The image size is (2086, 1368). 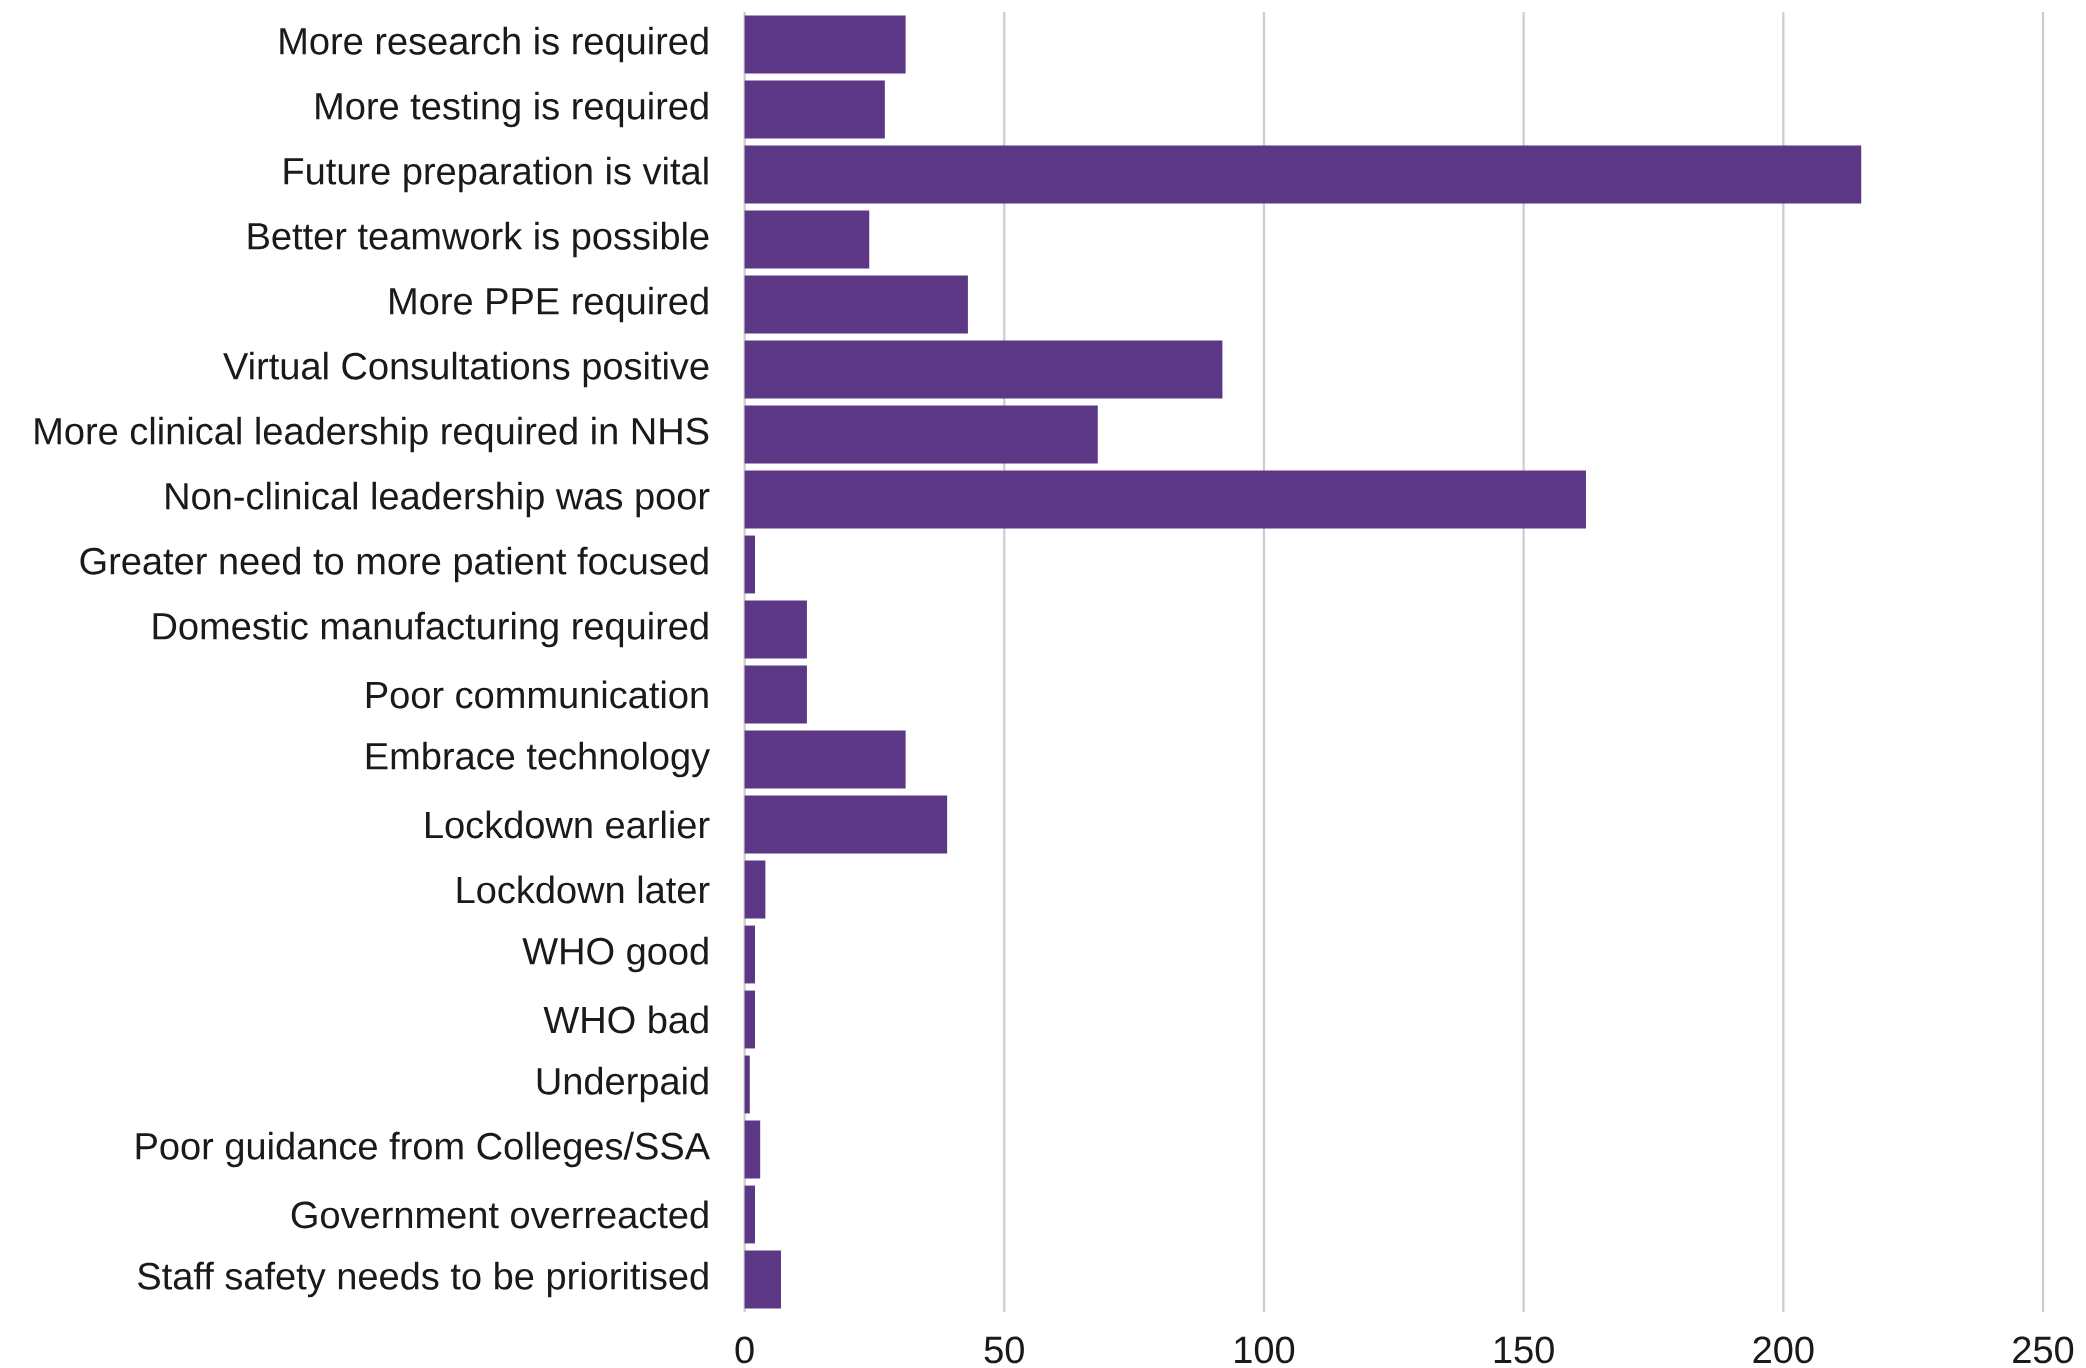 I want to click on x-tick-label: 200, so click(x=1783, y=1350).